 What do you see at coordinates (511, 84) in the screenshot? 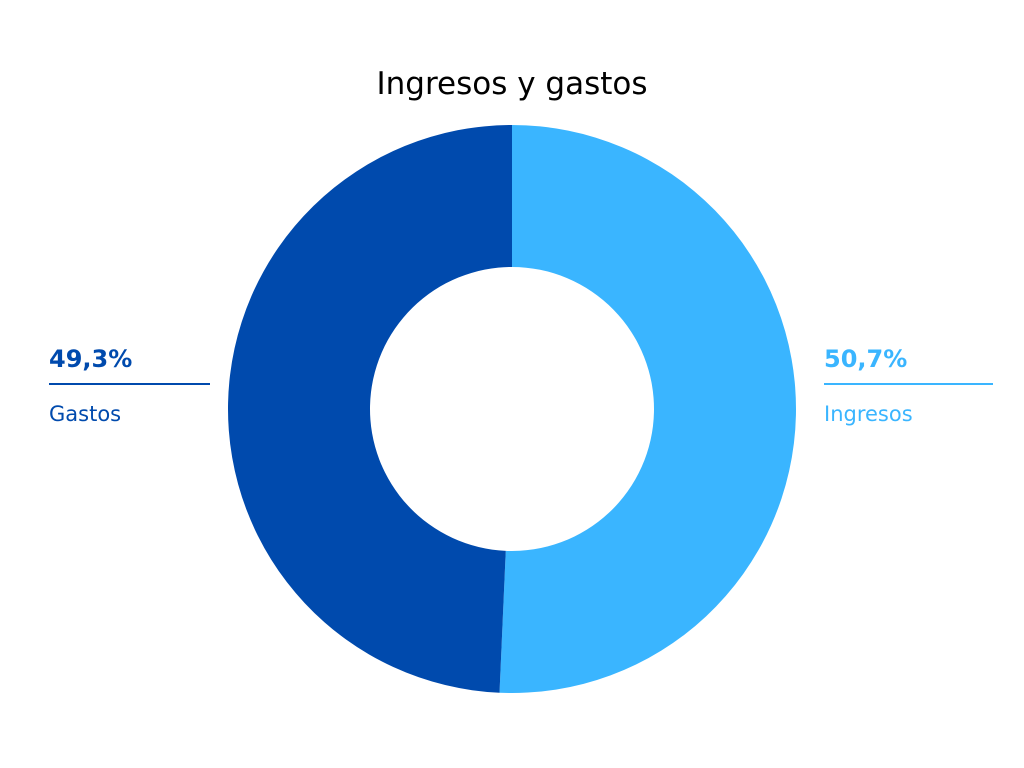
I see `chart-title: Ingresos y gastos` at bounding box center [511, 84].